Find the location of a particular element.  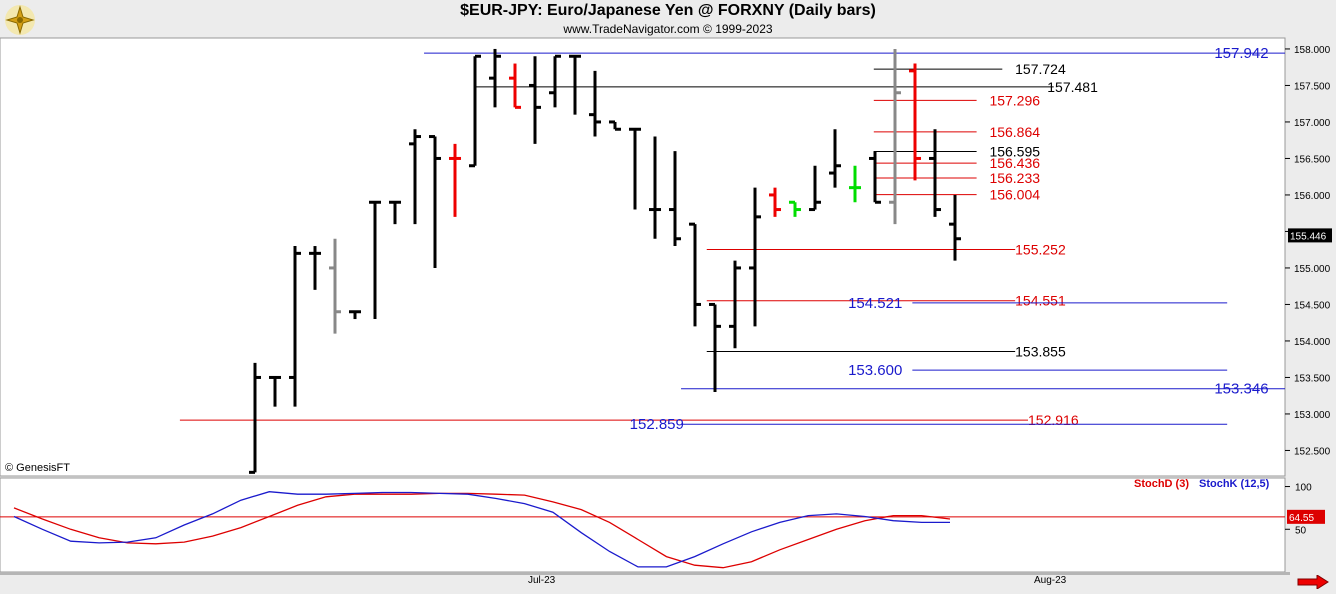

x-axis-strip is located at coordinates (645, 573).